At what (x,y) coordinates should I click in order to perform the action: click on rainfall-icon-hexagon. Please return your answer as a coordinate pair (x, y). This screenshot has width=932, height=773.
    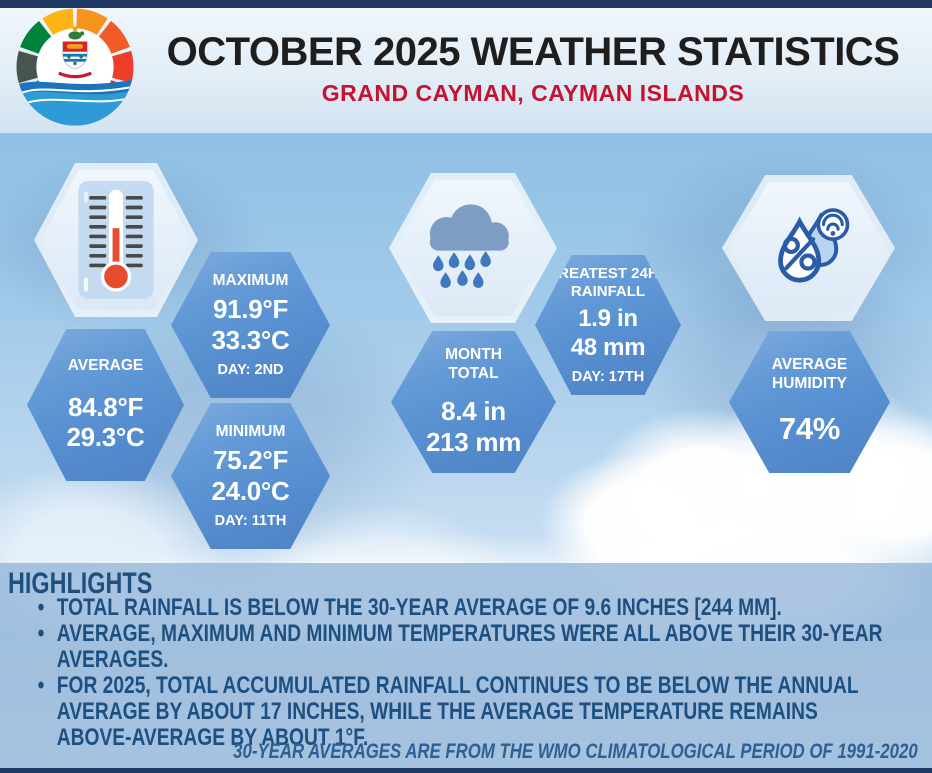
    Looking at the image, I should click on (473, 248).